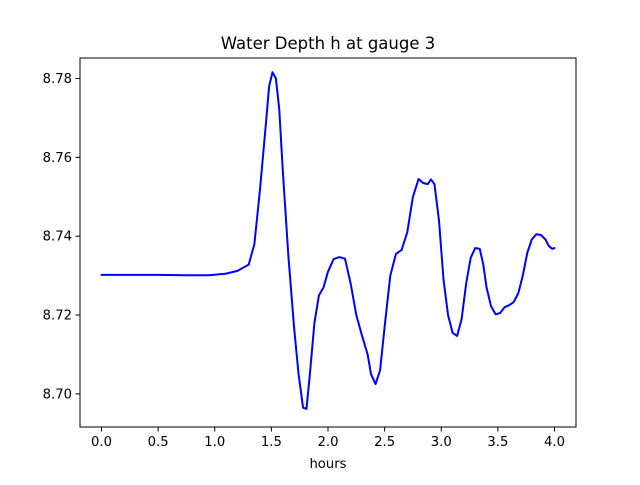 This screenshot has height=485, width=640. What do you see at coordinates (214, 442) in the screenshot?
I see `x-tick-label: 1.0` at bounding box center [214, 442].